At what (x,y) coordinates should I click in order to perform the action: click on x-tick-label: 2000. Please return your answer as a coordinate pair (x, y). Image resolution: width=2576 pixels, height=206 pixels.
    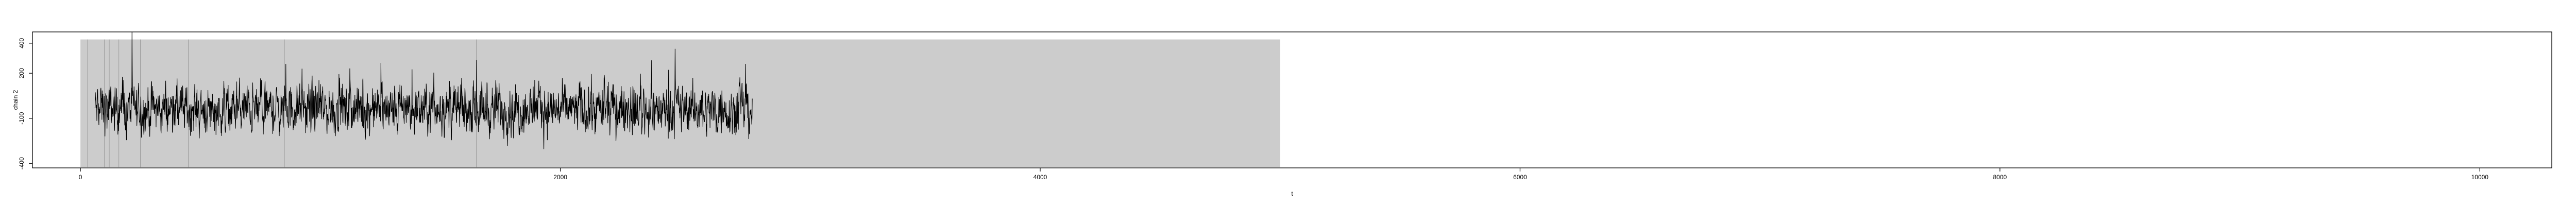
    Looking at the image, I should click on (560, 177).